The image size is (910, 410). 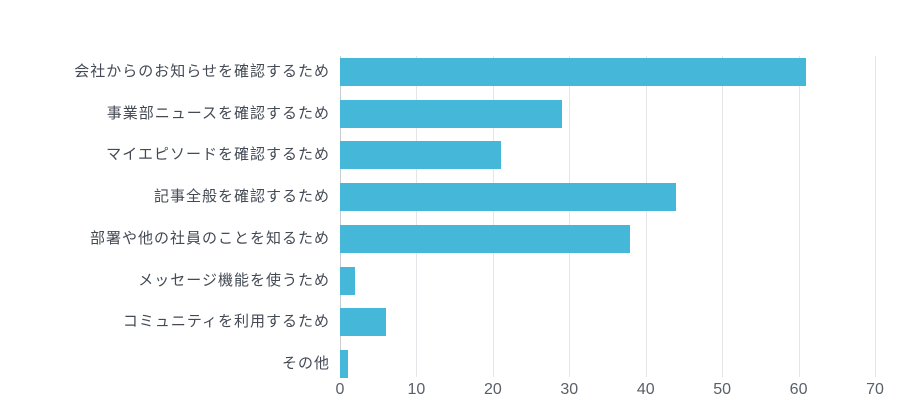 What do you see at coordinates (241, 197) in the screenshot?
I see `category-label: 記事全般を確認するため` at bounding box center [241, 197].